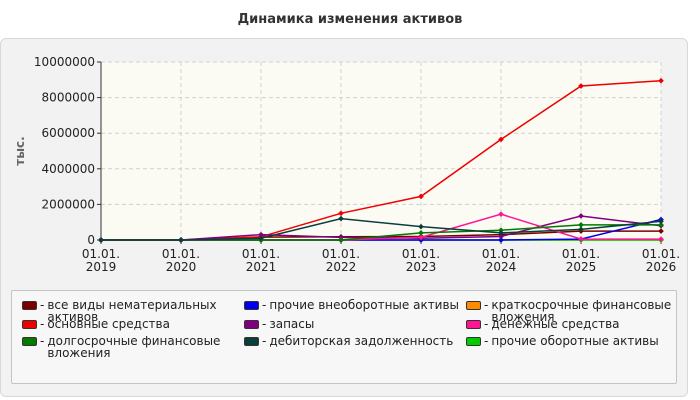 The image size is (700, 400). Describe the element at coordinates (350, 19) in the screenshot. I see `chart-title: Динамика изменения активов` at that location.